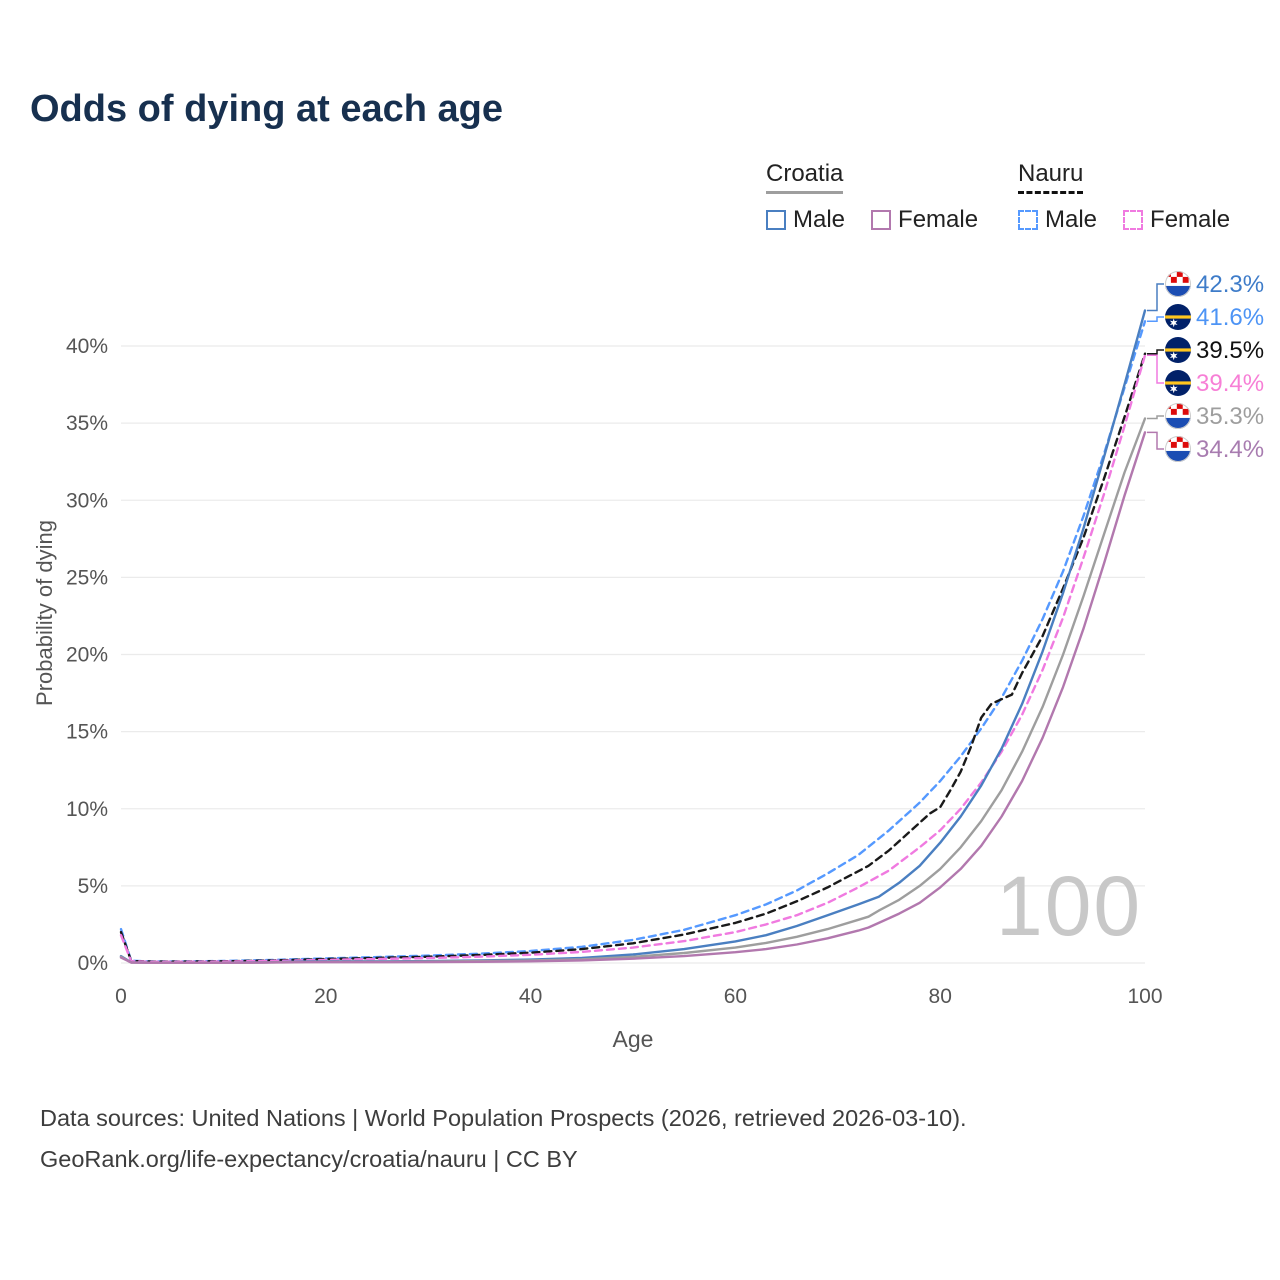 This screenshot has width=1280, height=1280. I want to click on end-label-croatia-female: 34.4%, so click(1230, 449).